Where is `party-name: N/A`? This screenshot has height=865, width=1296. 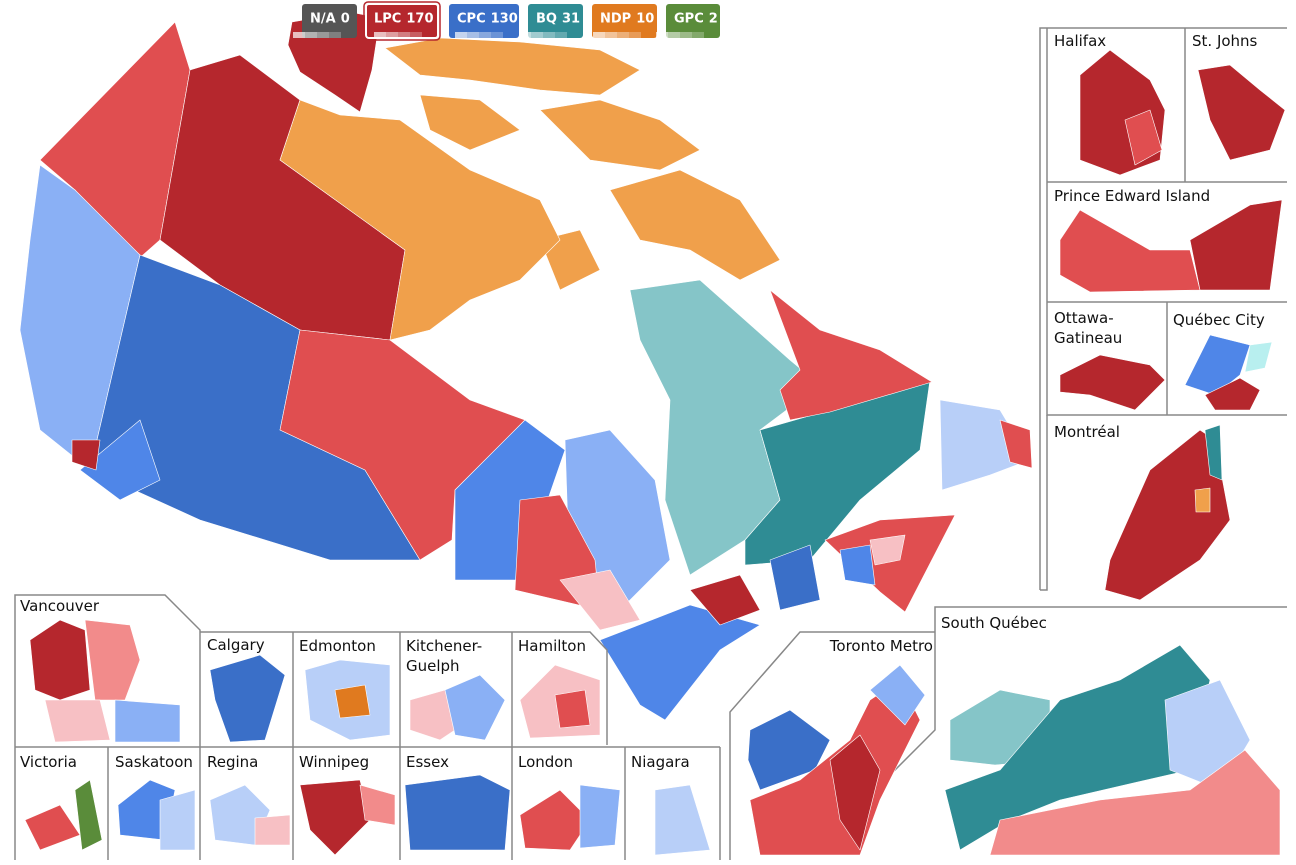 party-name: N/A is located at coordinates (323, 19).